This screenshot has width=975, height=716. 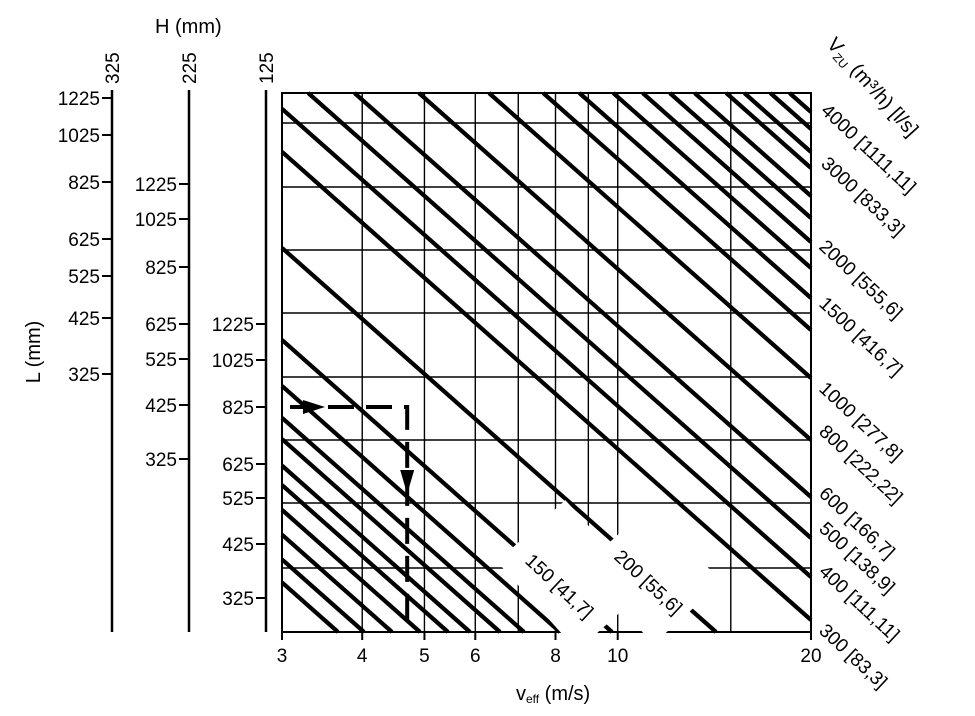 What do you see at coordinates (282, 656) in the screenshot?
I see `x-tick-label: 3` at bounding box center [282, 656].